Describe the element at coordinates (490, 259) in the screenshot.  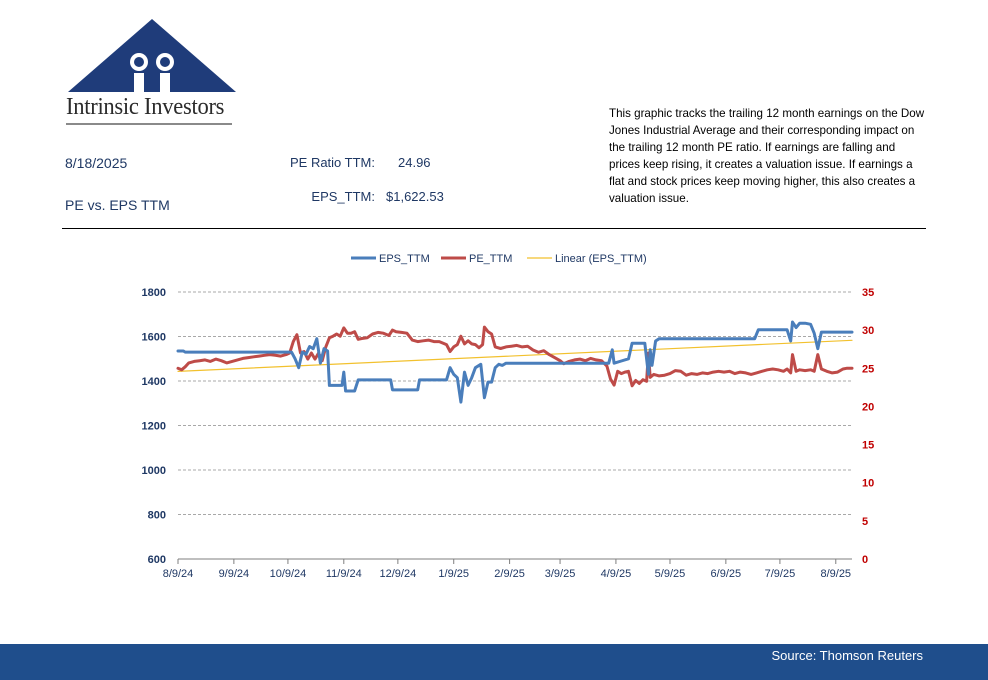
I see `legend-label: PE_TTM` at that location.